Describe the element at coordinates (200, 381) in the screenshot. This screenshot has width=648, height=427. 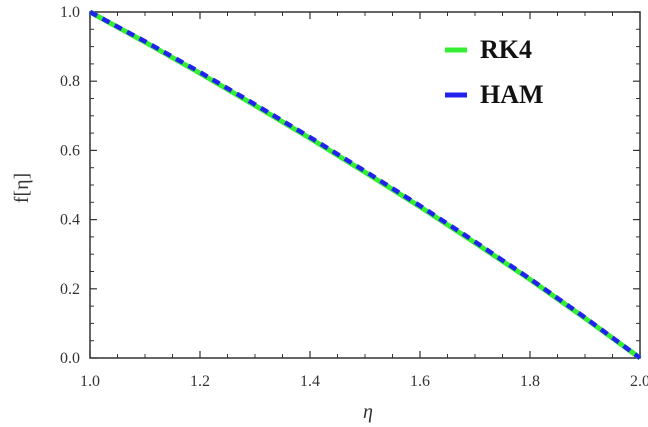
I see `x-tick-label: 1.2` at that location.